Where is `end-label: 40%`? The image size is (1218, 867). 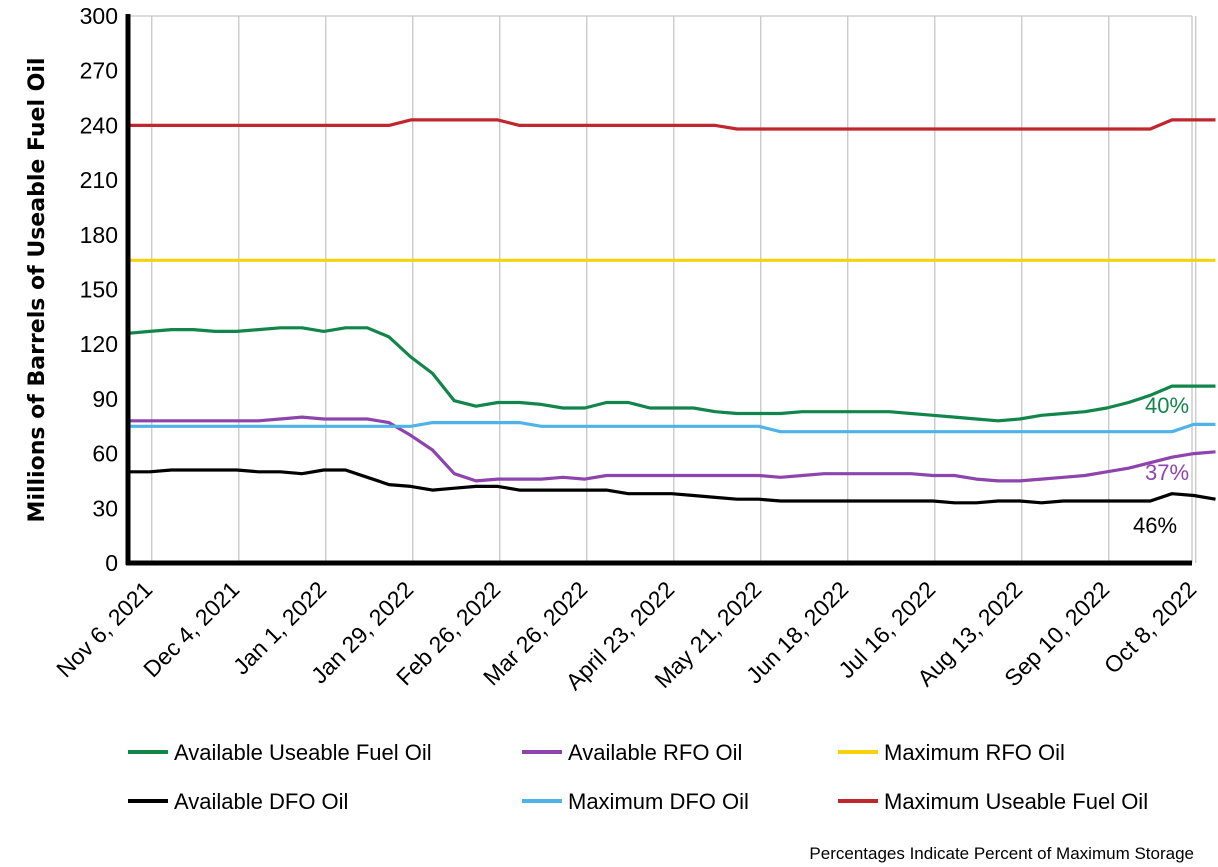 end-label: 40% is located at coordinates (1167, 405).